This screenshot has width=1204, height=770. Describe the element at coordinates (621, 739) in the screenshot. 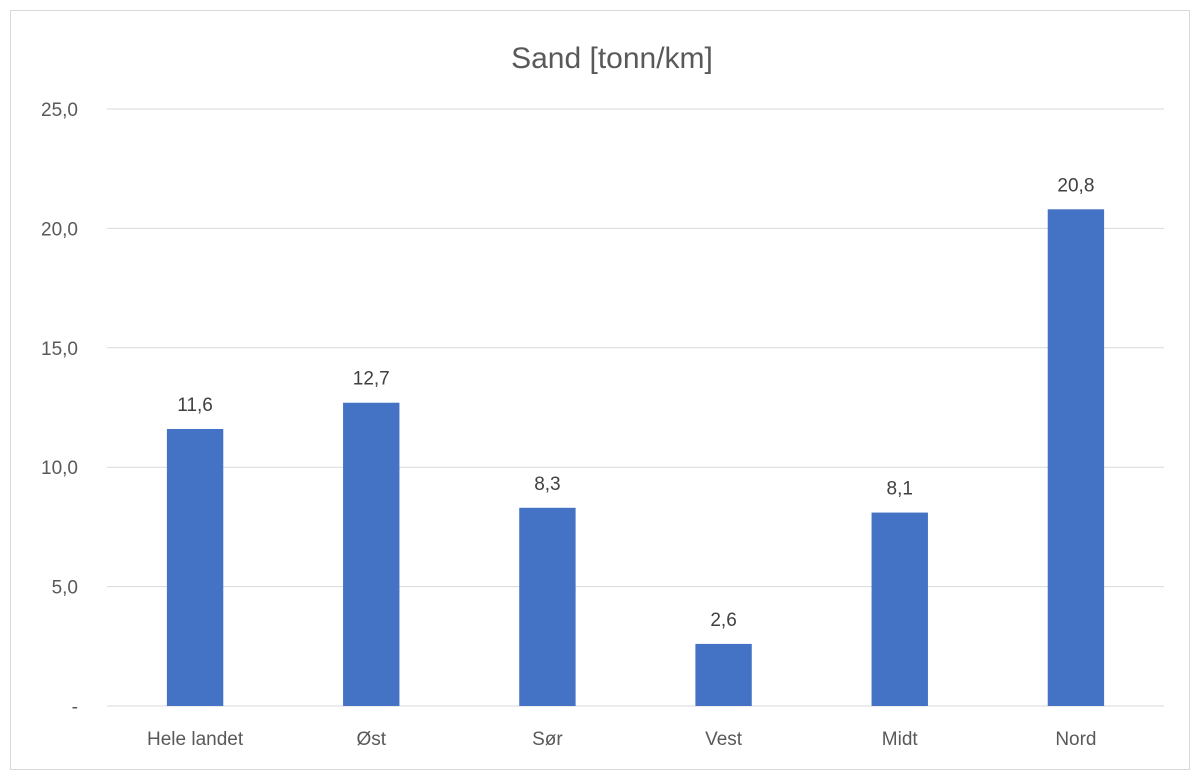

I see `x-axis-ticks: Hele landet Øst Sør Vest Midt Nord` at that location.